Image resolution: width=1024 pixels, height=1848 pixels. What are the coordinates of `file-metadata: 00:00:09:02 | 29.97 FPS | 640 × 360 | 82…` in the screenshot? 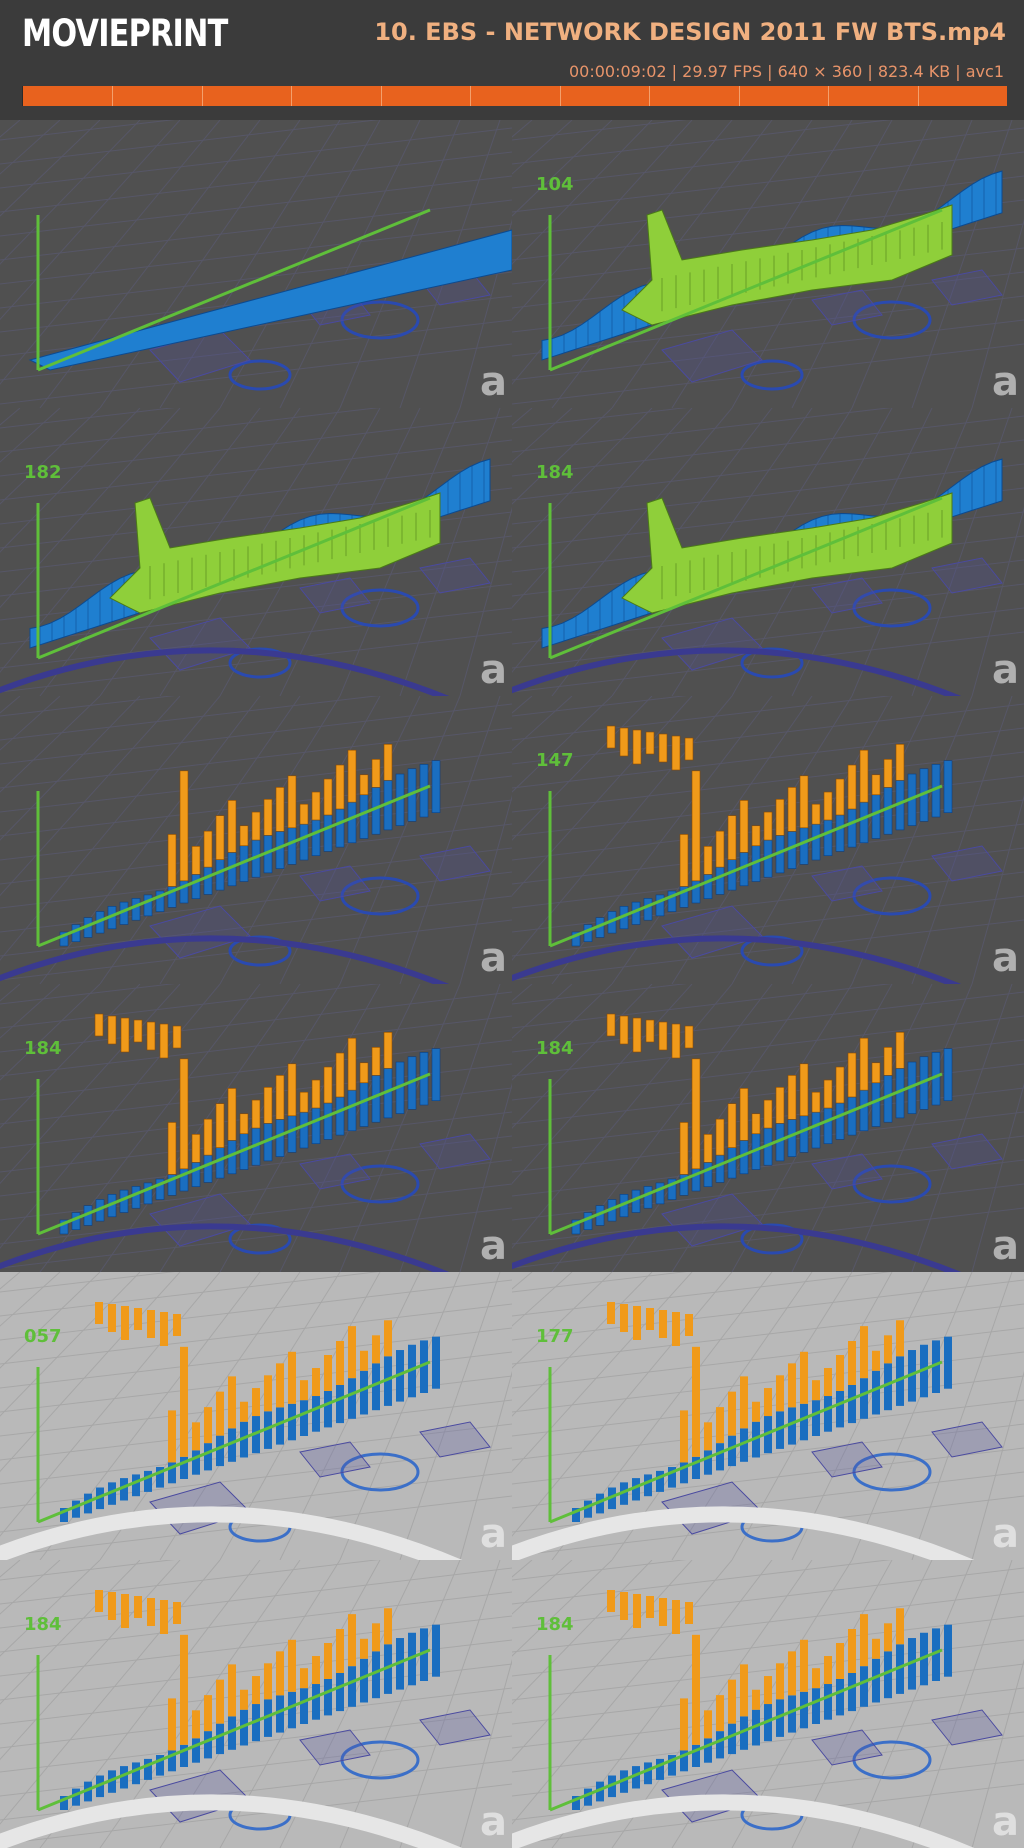 It's located at (786, 71).